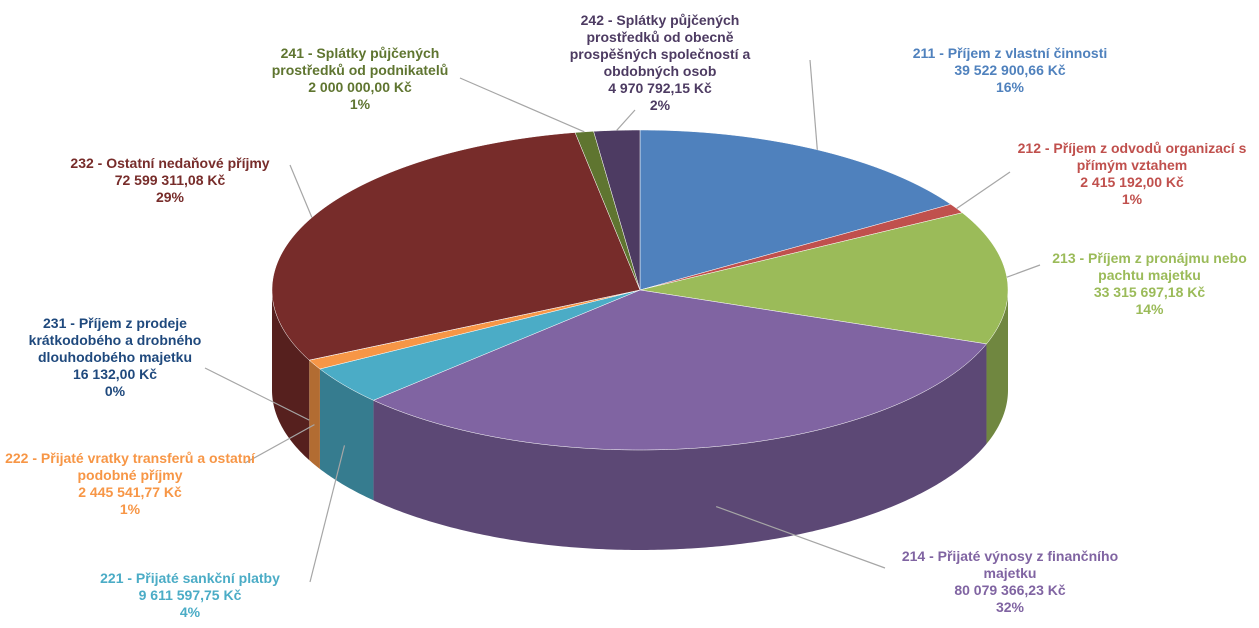  Describe the element at coordinates (130, 492) in the screenshot. I see `label-value: 2 445 541,77 Kč` at that location.